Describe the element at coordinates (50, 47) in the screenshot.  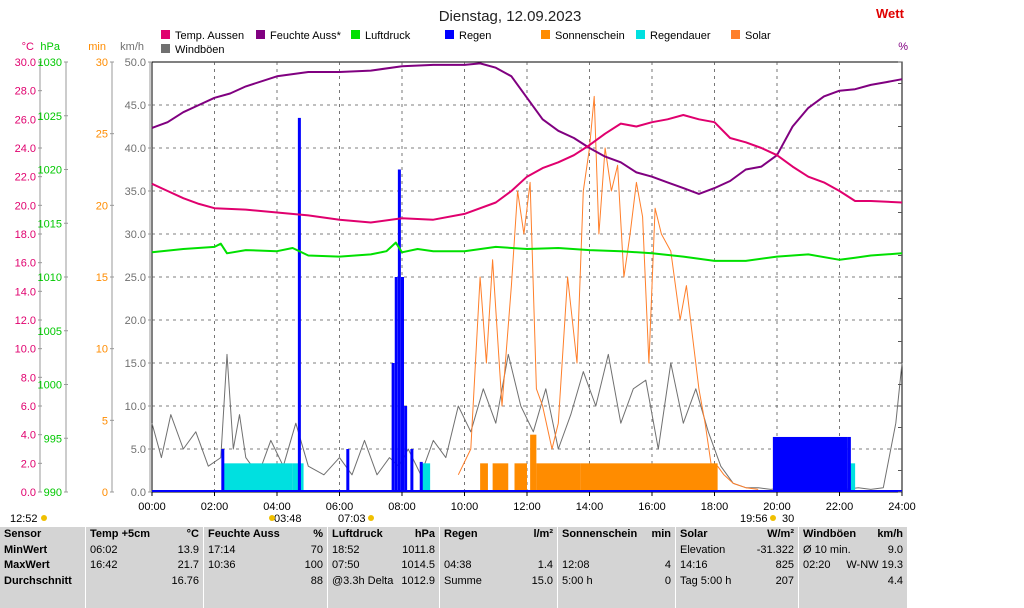
I see `axis-unit-label: hPa` at that location.